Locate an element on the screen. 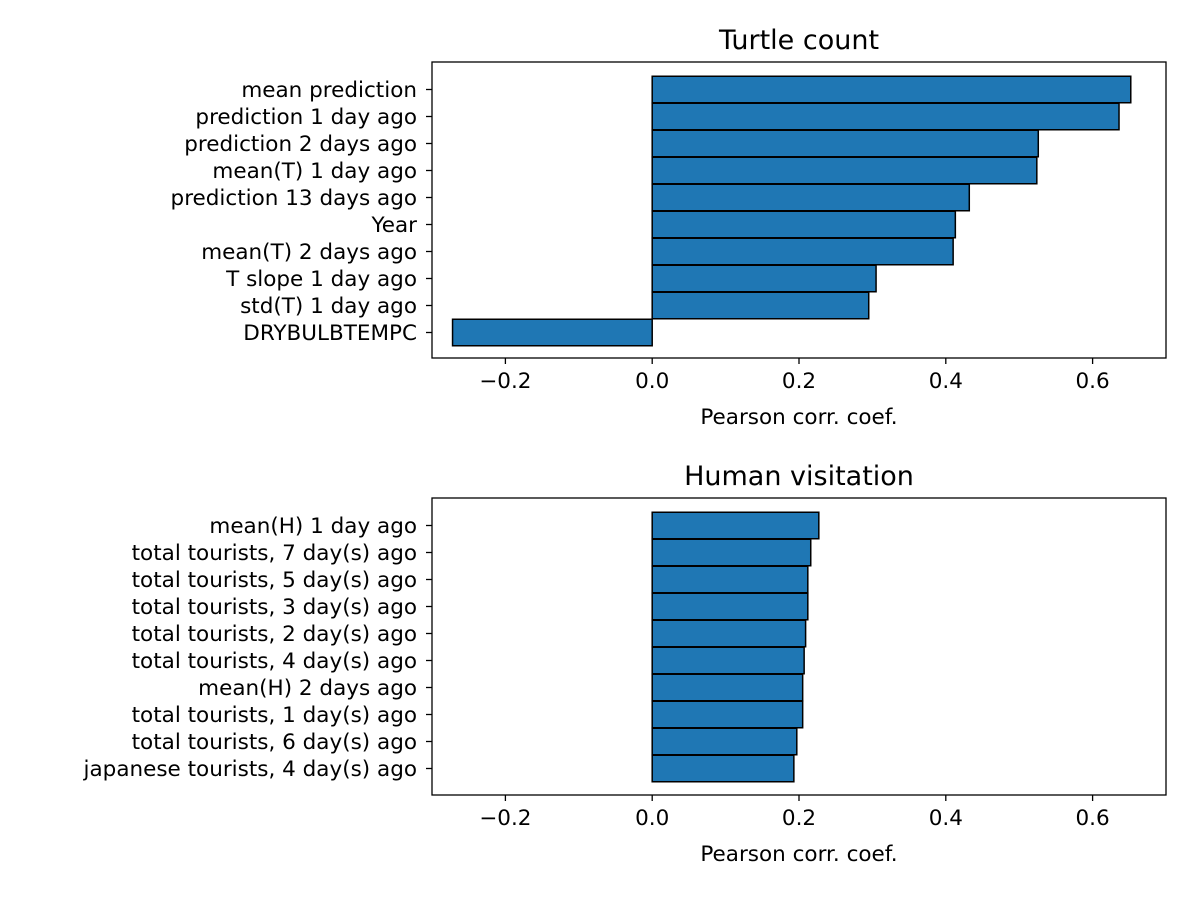  human-visitation-title: Human visitation is located at coordinates (799, 476).